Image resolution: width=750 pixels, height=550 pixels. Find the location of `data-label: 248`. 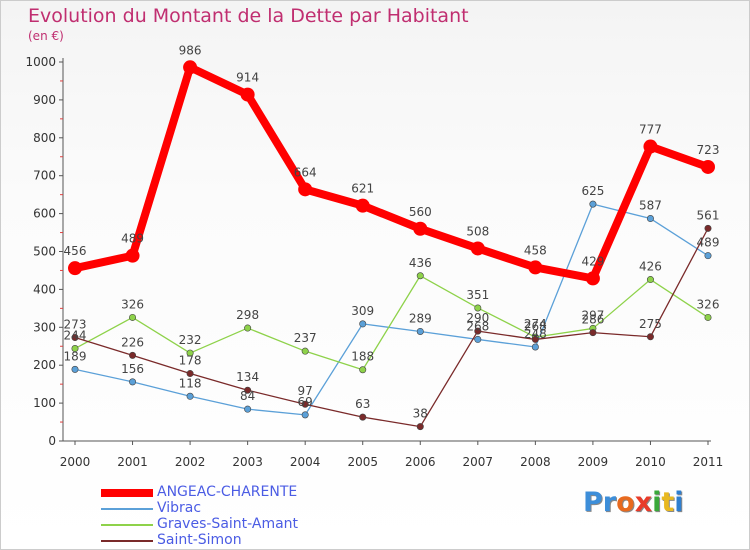

data-label: 248 is located at coordinates (535, 334).